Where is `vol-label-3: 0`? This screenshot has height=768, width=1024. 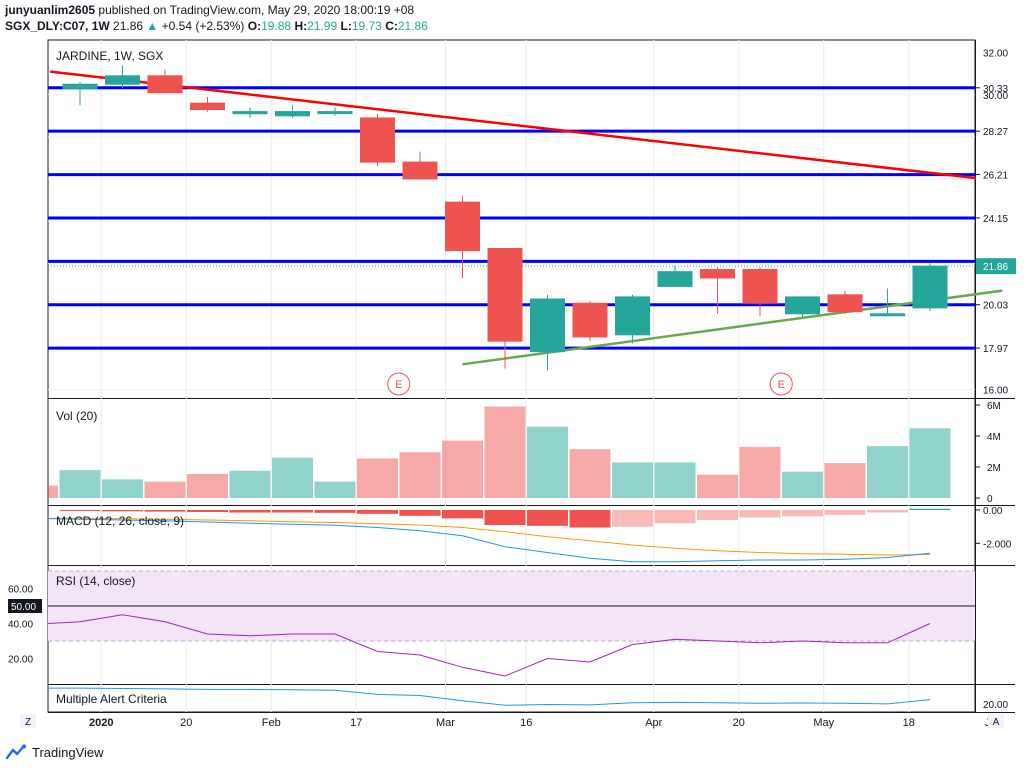 vol-label-3: 0 is located at coordinates (990, 499).